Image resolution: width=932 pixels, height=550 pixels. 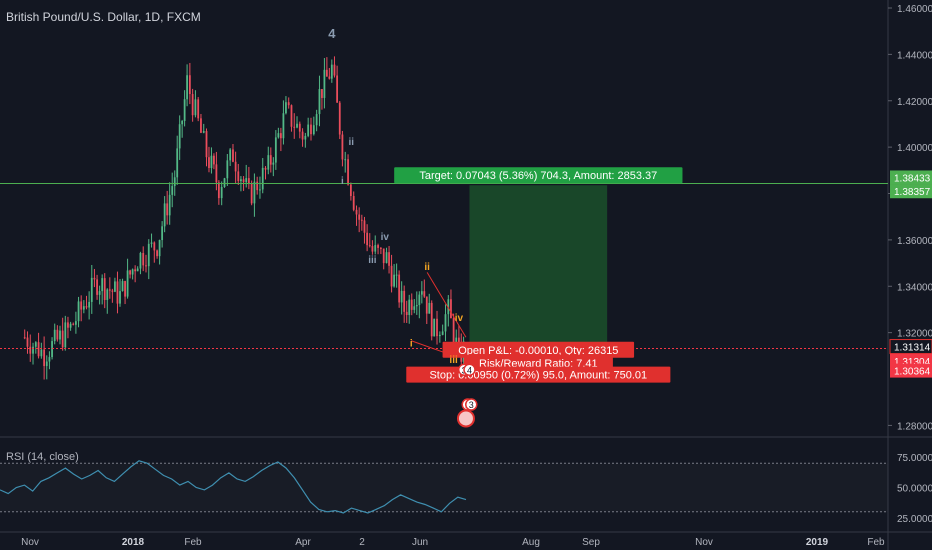 What do you see at coordinates (133, 542) in the screenshot?
I see `time-tick-label: 2018` at bounding box center [133, 542].